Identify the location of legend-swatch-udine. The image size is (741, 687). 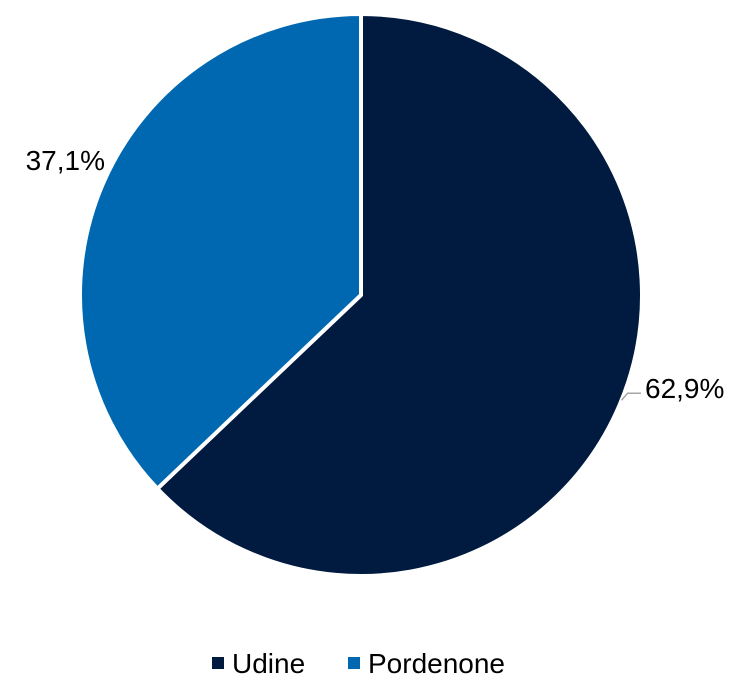
(218, 663).